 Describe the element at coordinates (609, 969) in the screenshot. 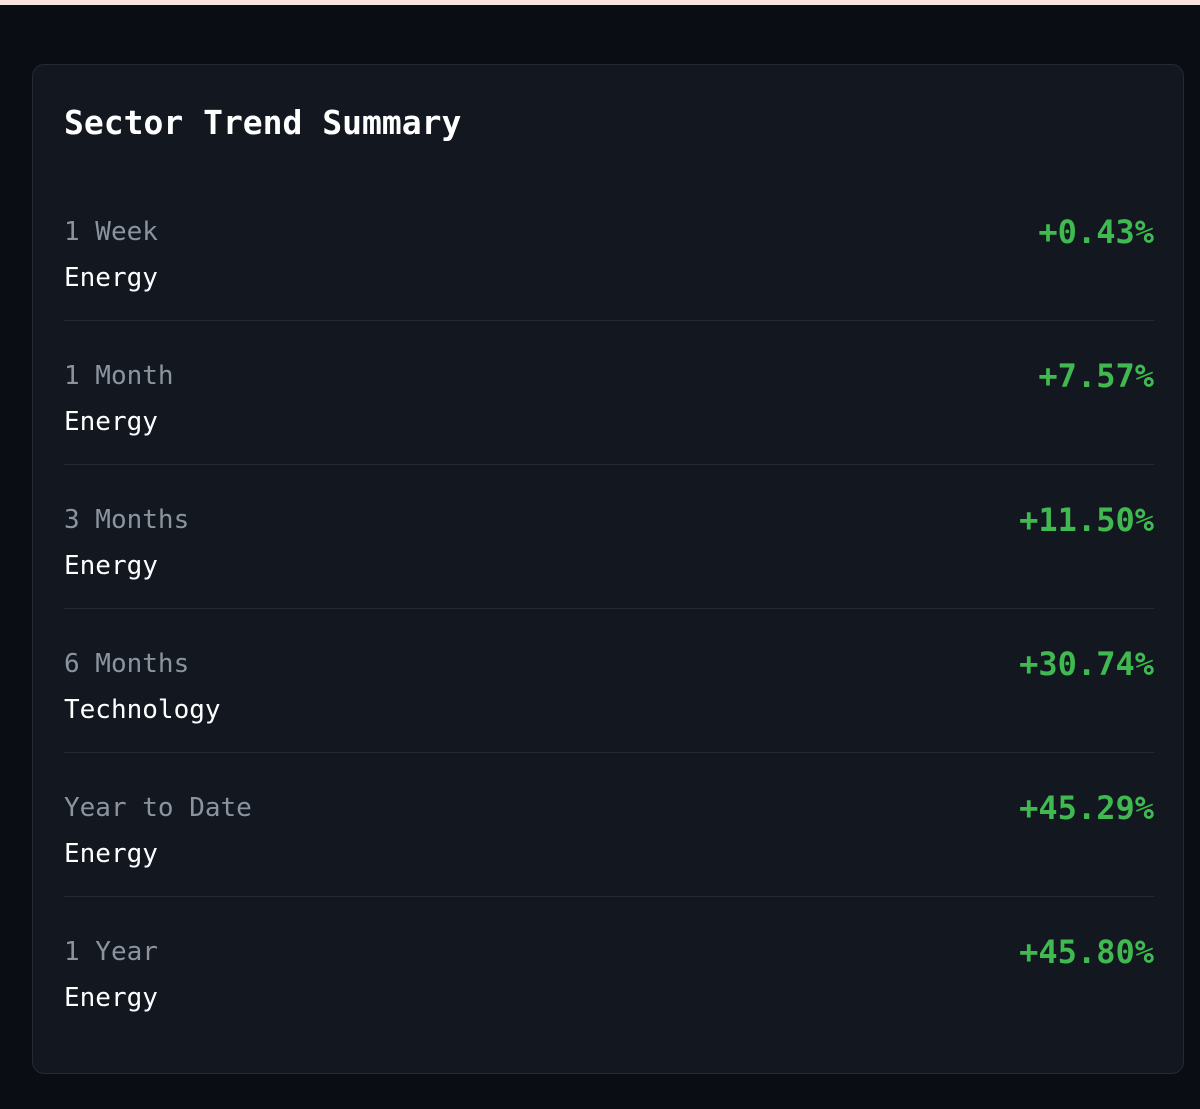

I see `trend-row-1-year: 1 Year Energy +45.80%` at that location.